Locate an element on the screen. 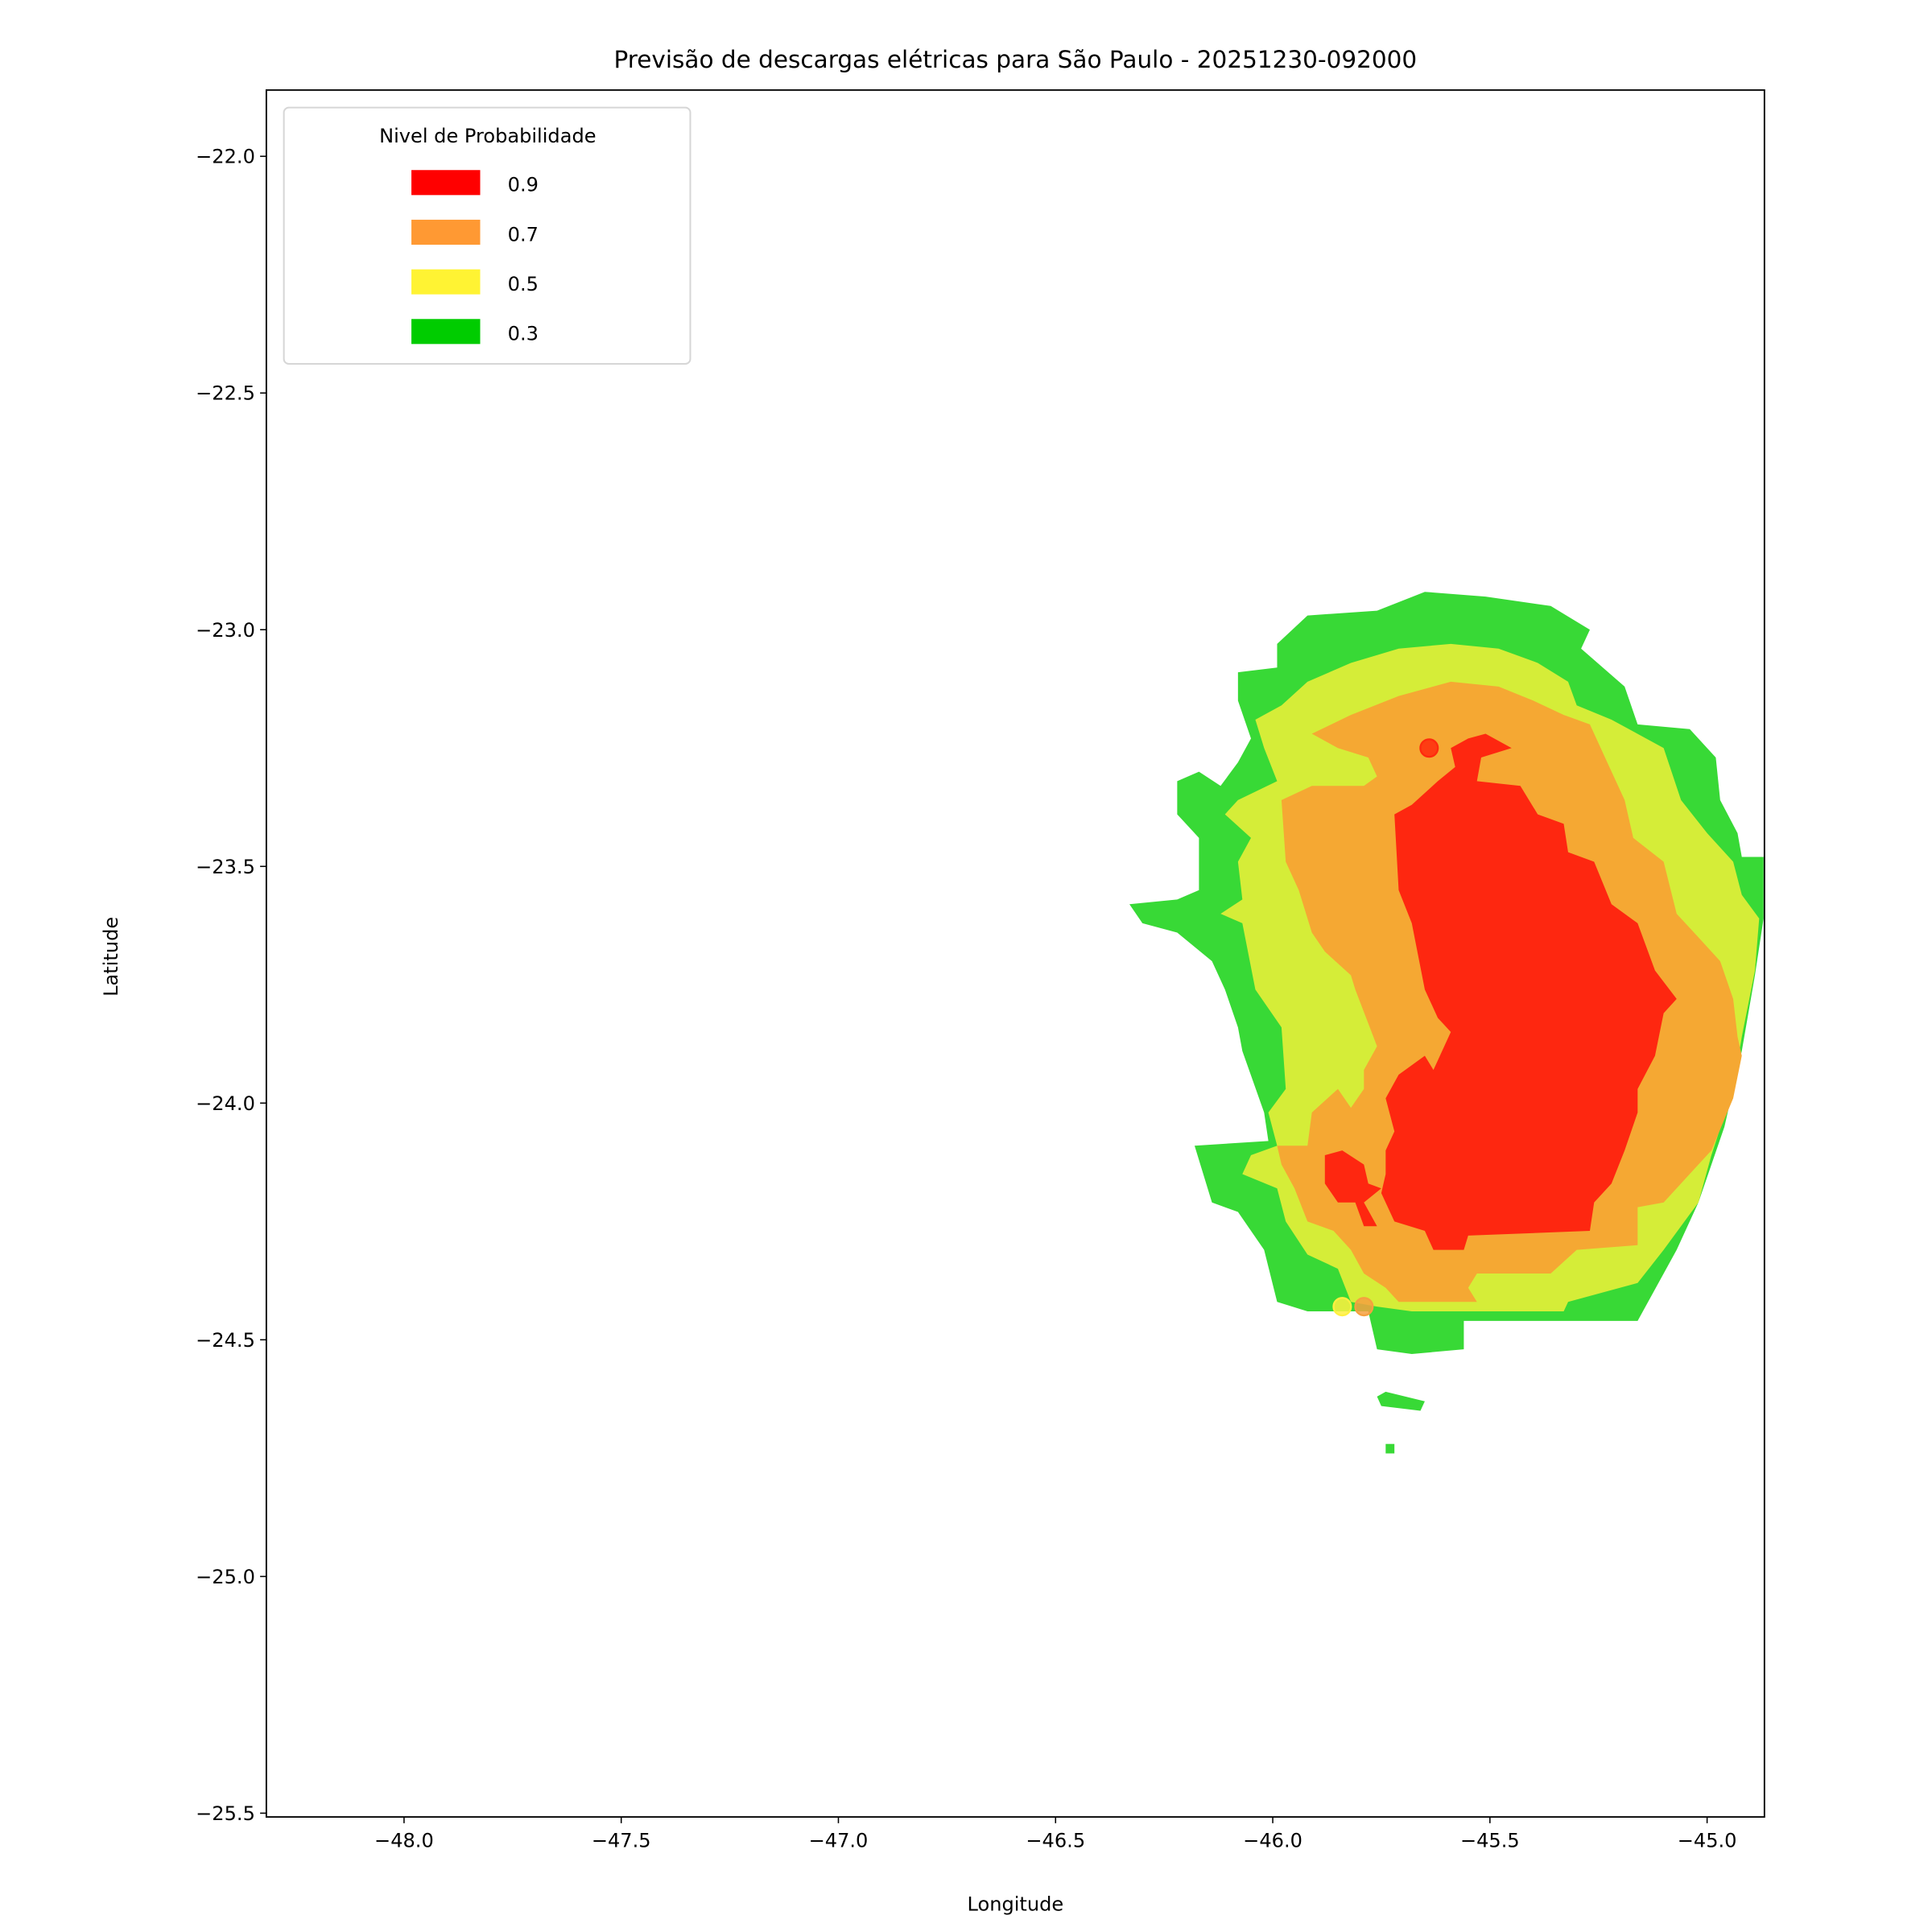  y-tick-label: −22.5 is located at coordinates (225, 393).